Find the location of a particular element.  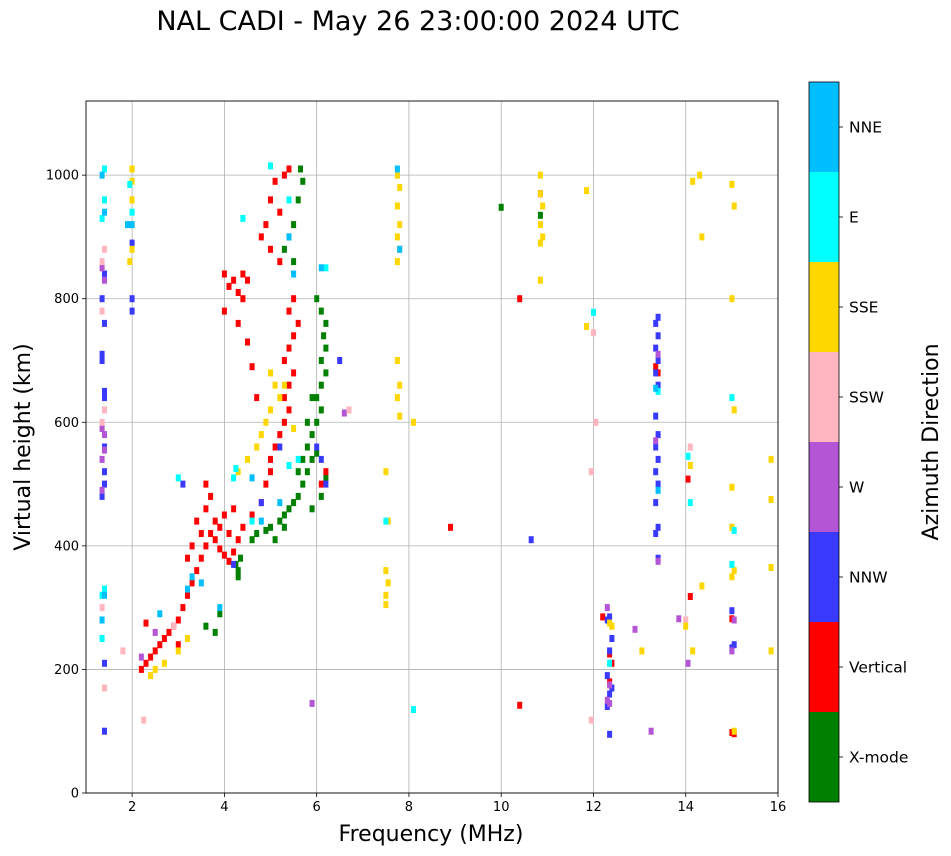

colorbar-category-label: SSE is located at coordinates (863, 308).